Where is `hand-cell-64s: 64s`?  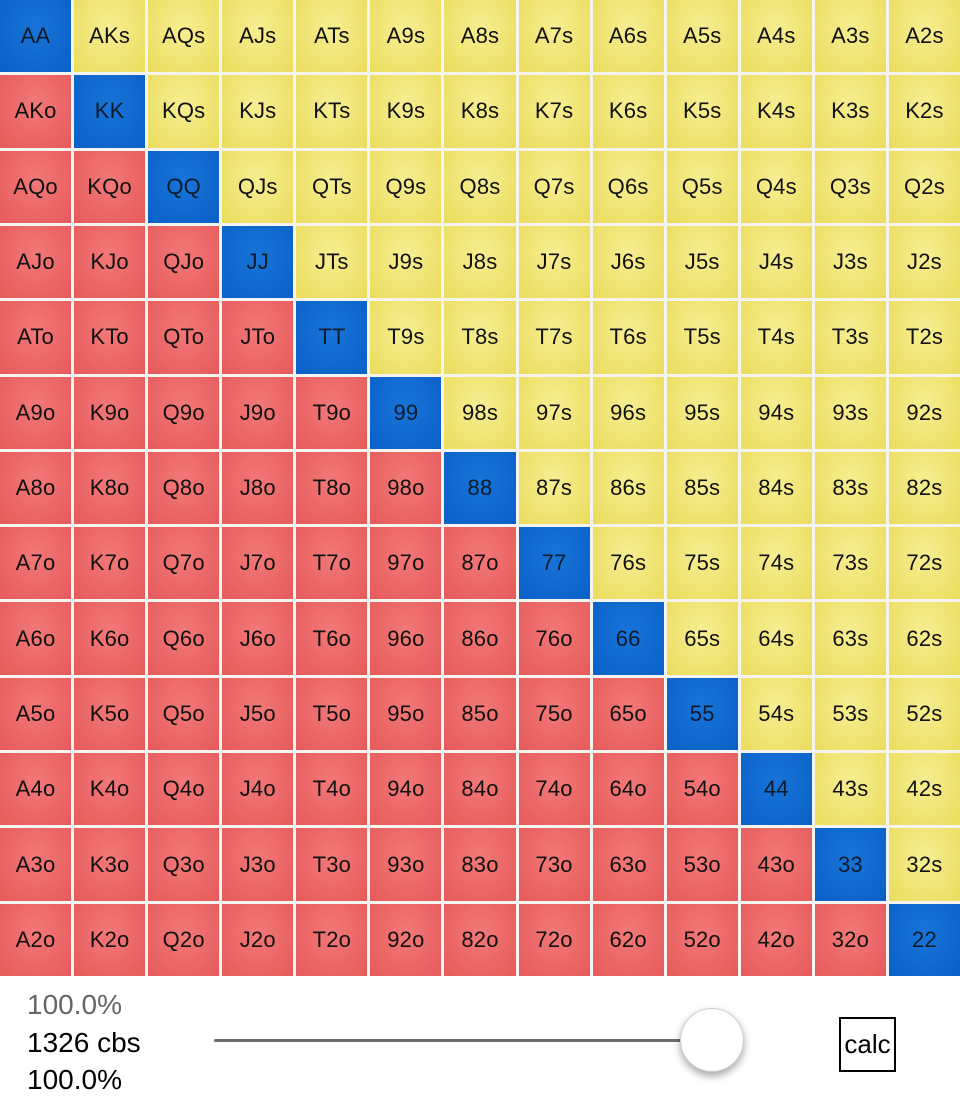
hand-cell-64s: 64s is located at coordinates (776, 638).